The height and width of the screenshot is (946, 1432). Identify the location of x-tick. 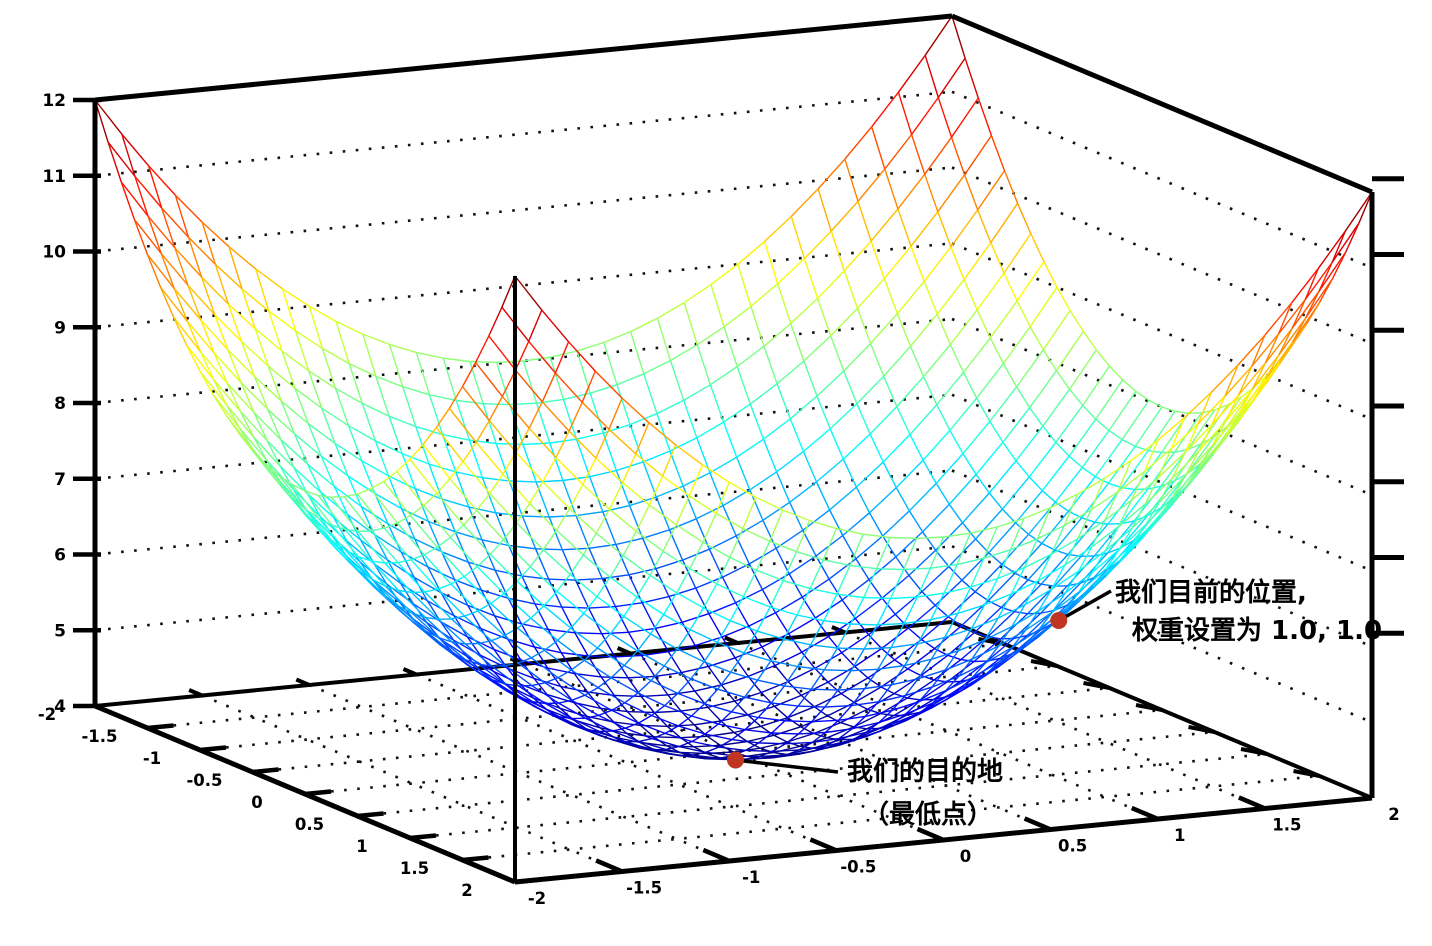
(1037, 824).